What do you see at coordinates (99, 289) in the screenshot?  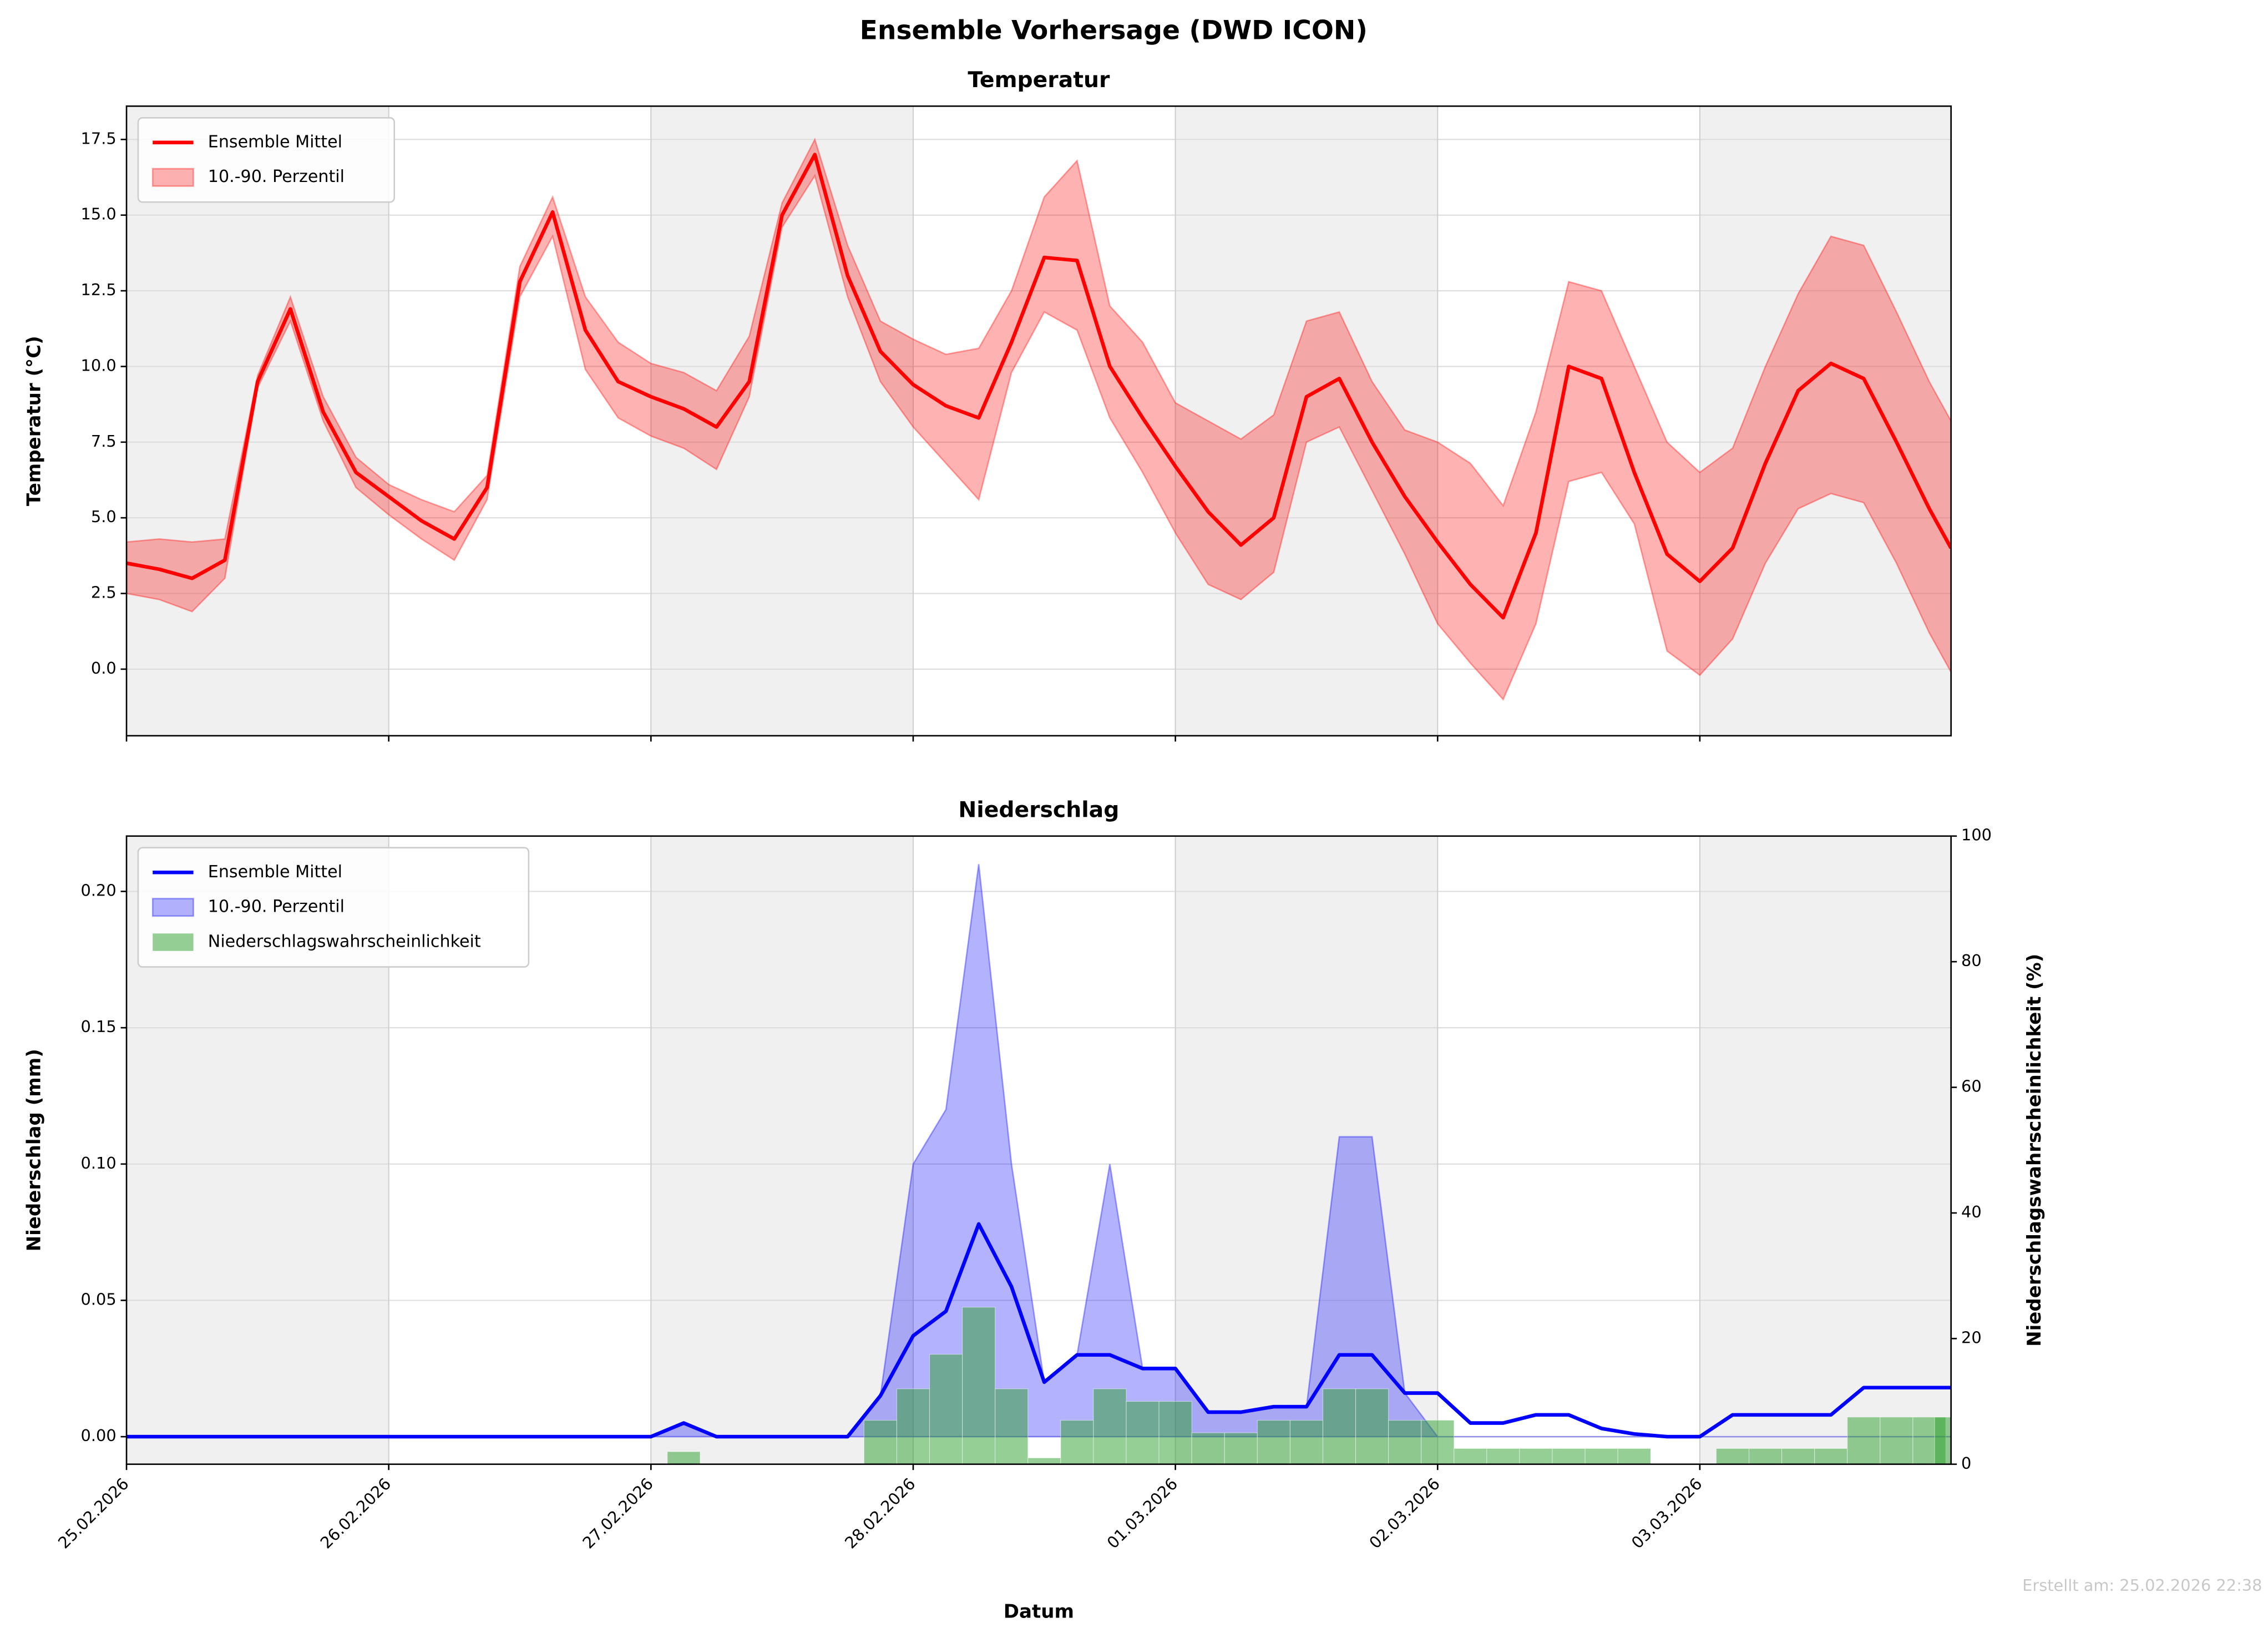 I see `y-tick-label: 12.5` at bounding box center [99, 289].